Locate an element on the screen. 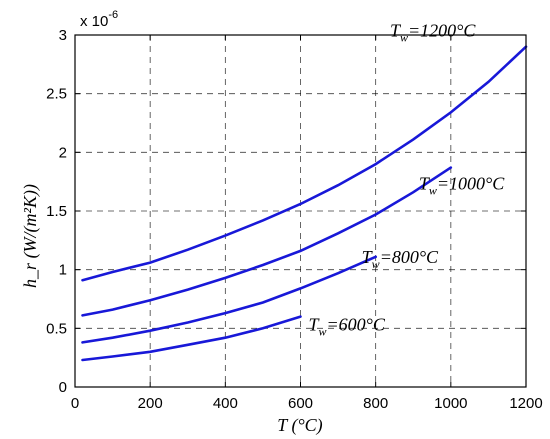  x-tick-label: 400 is located at coordinates (225, 403).